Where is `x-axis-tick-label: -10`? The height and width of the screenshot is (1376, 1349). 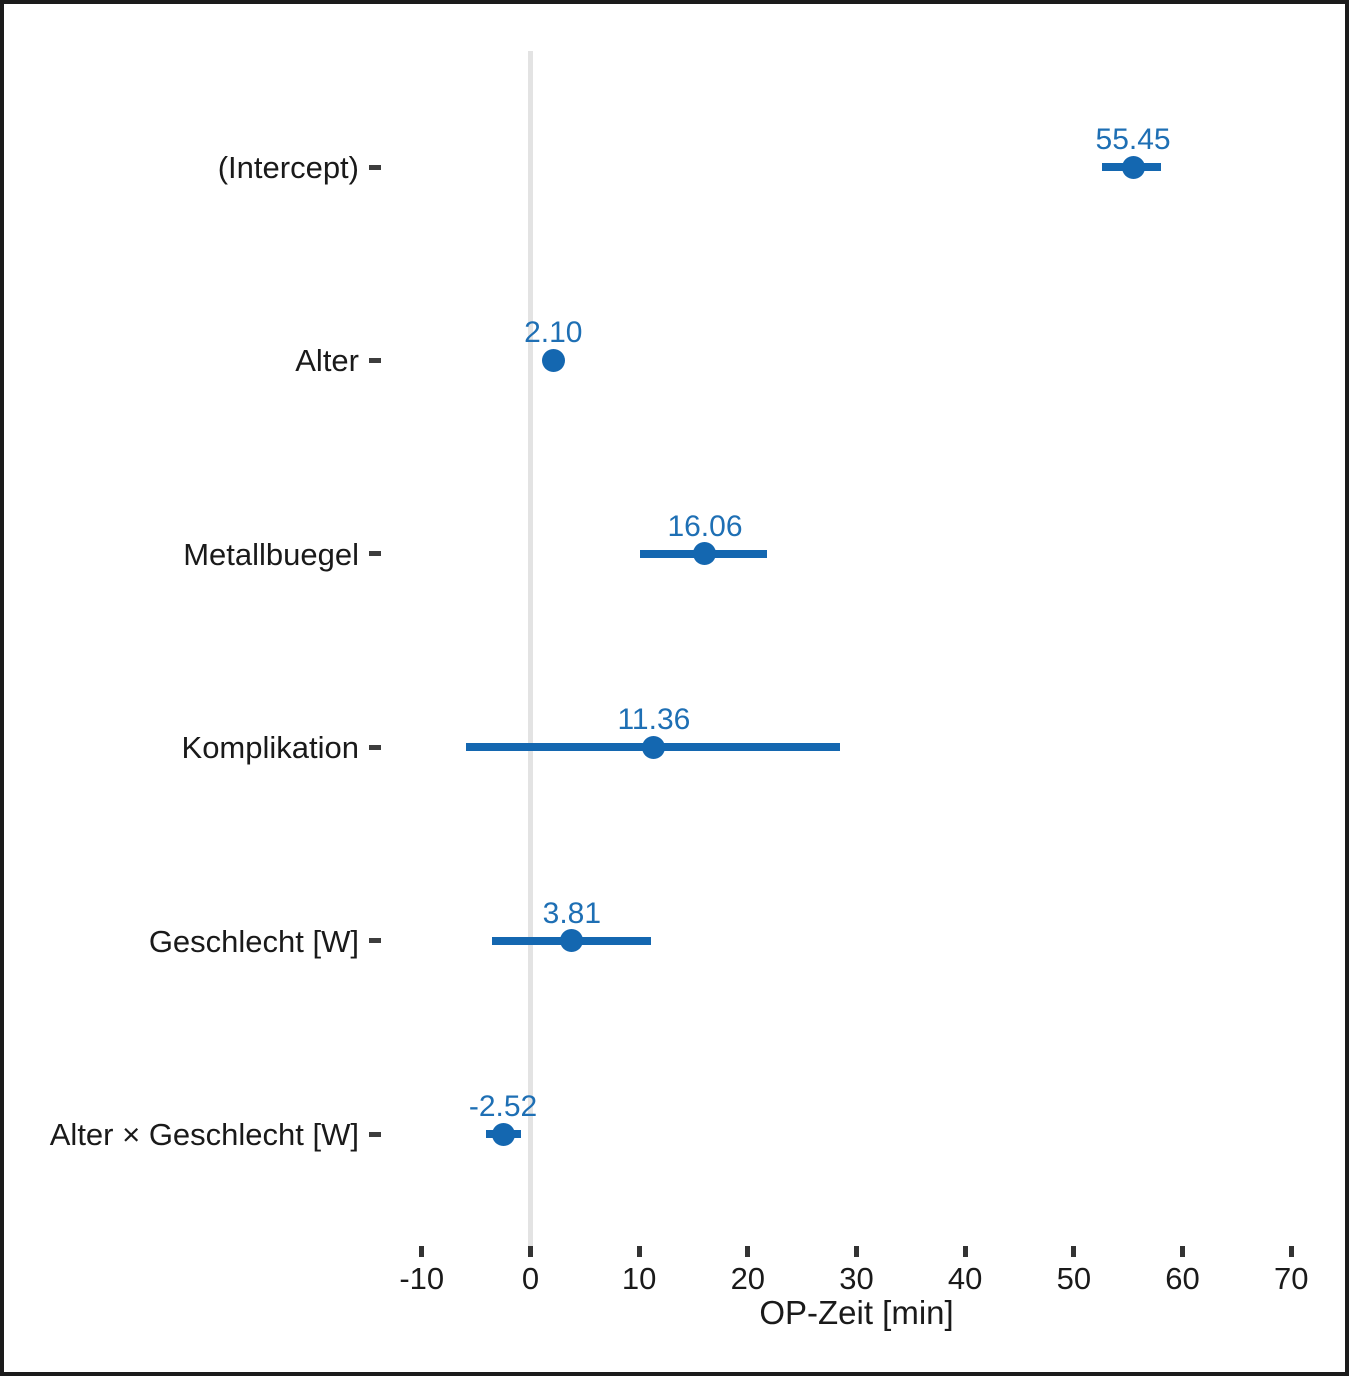 x-axis-tick-label: -10 is located at coordinates (422, 1278).